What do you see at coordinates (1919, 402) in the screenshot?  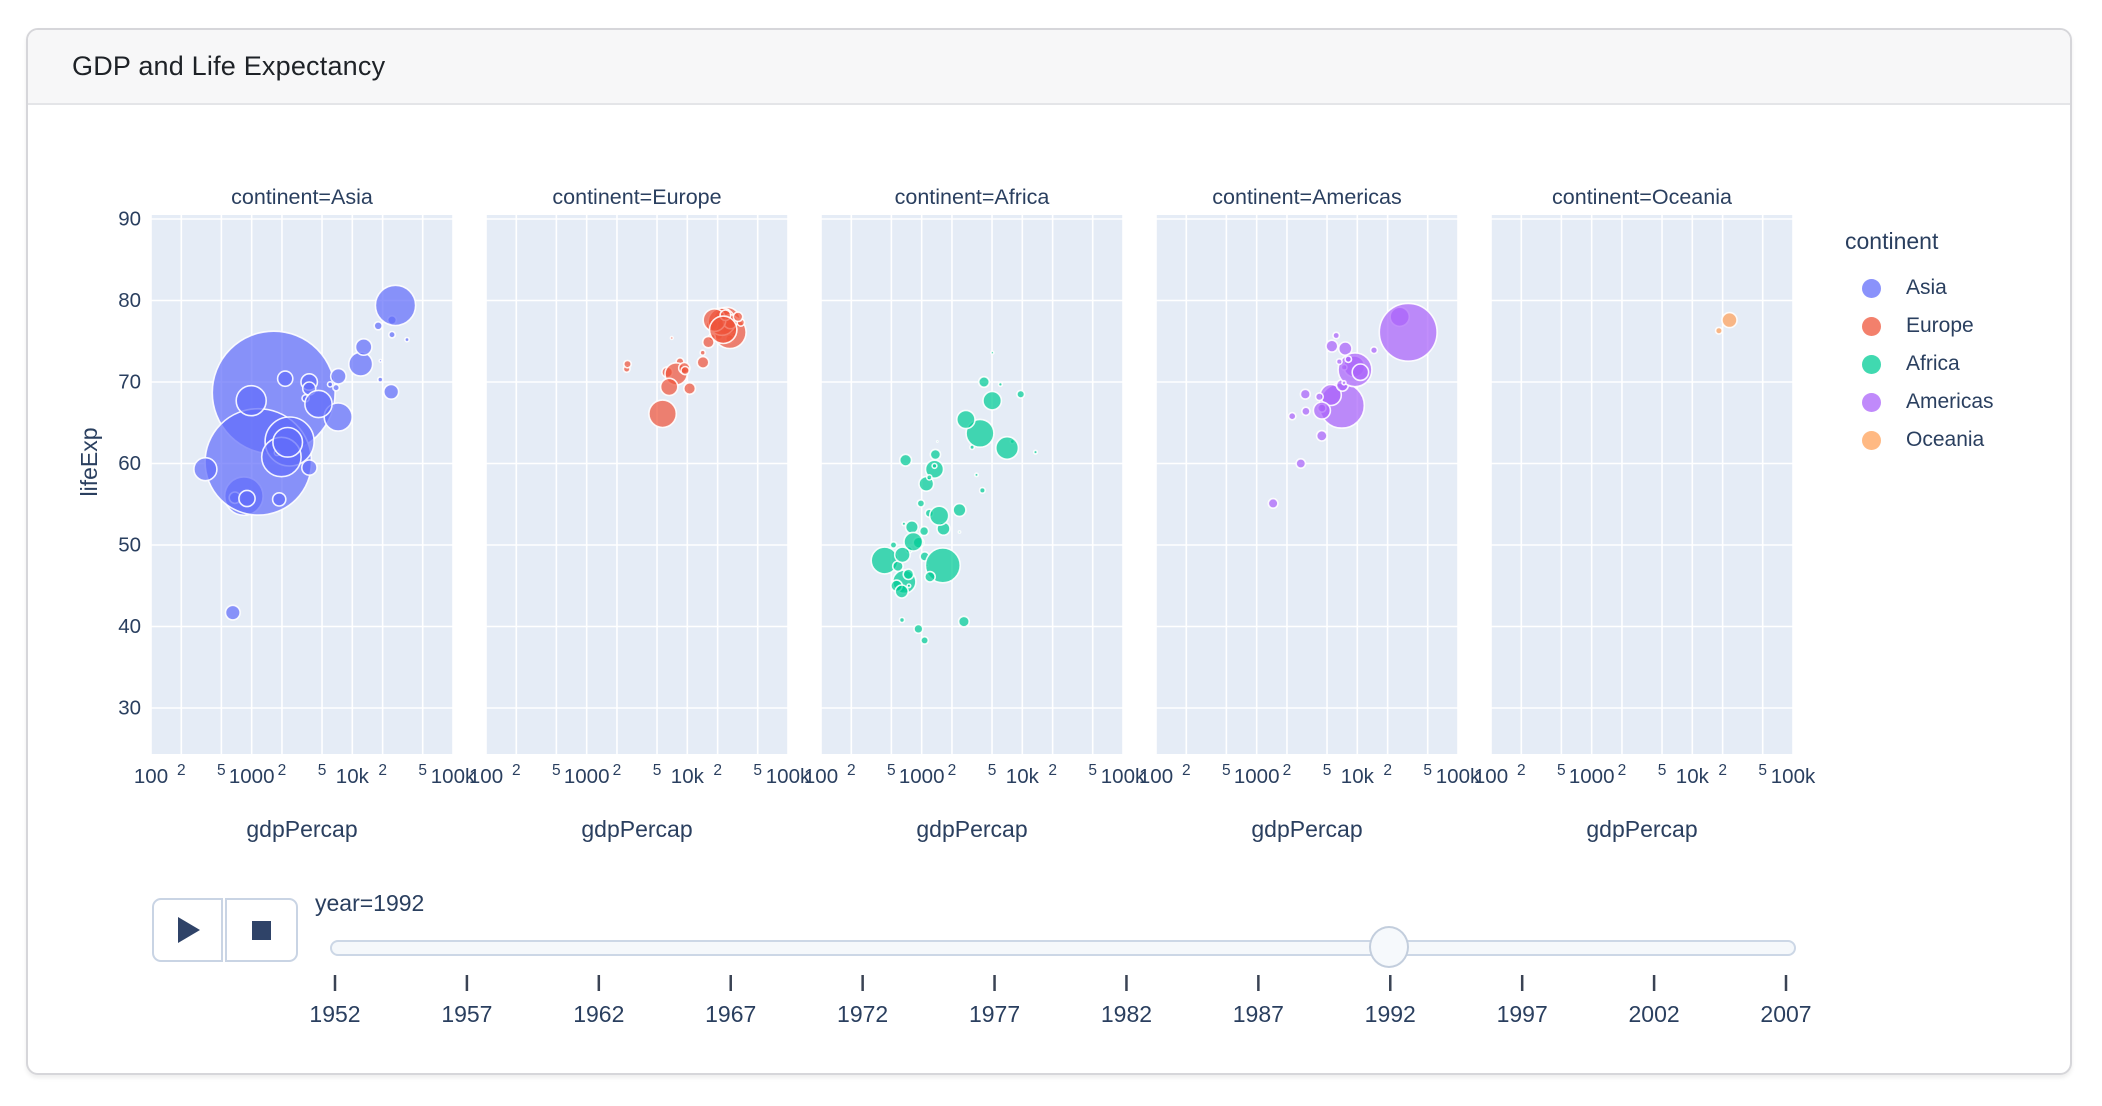 I see `legend-item-americas: Americas` at bounding box center [1919, 402].